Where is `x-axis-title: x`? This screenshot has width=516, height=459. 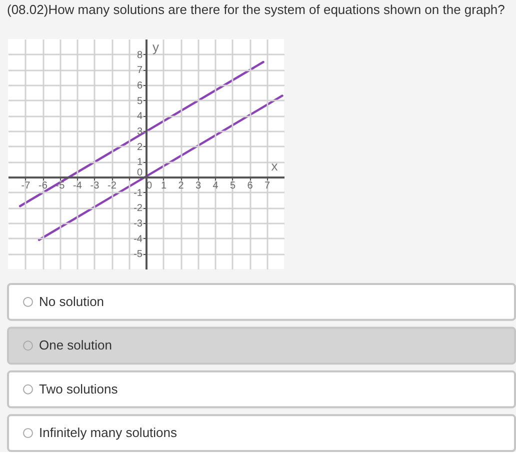
x-axis-title: x is located at coordinates (274, 166).